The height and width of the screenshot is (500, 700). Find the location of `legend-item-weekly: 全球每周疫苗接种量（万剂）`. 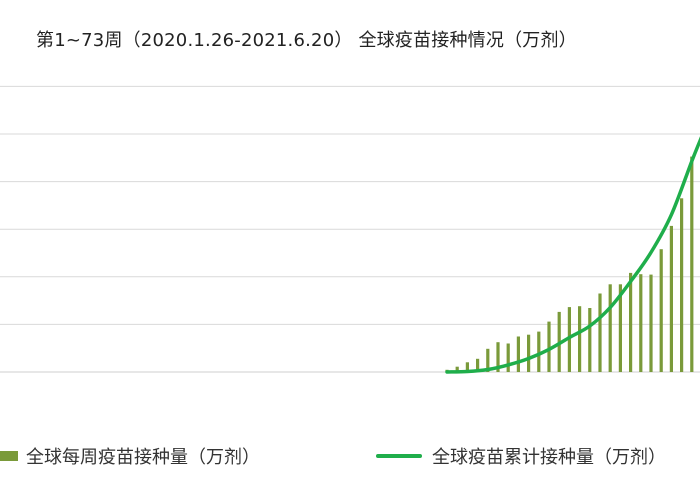

legend-item-weekly: 全球每周疫苗接种量（万剂） is located at coordinates (130, 456).